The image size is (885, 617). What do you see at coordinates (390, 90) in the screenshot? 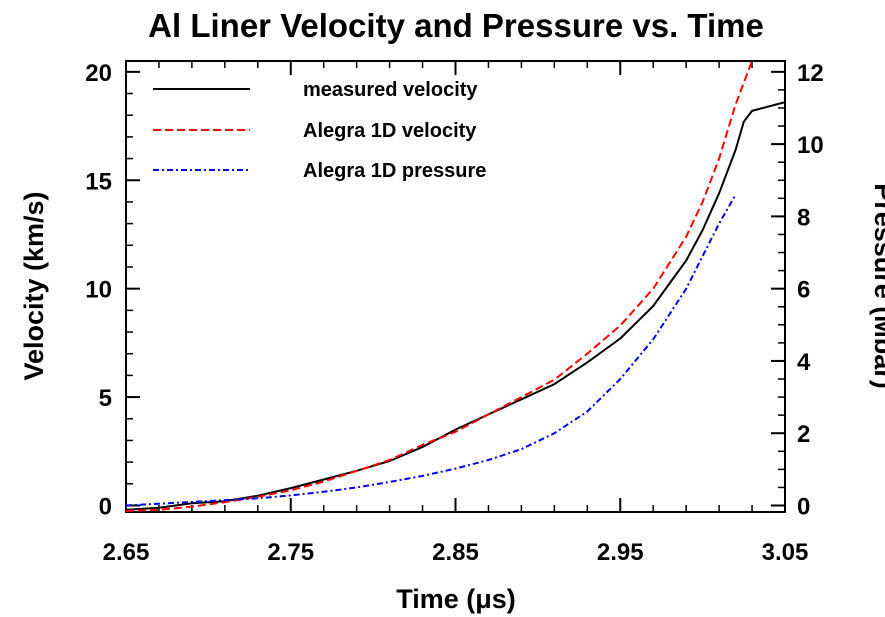
I see `legend-label-measured-velocity: measured velocity` at bounding box center [390, 90].